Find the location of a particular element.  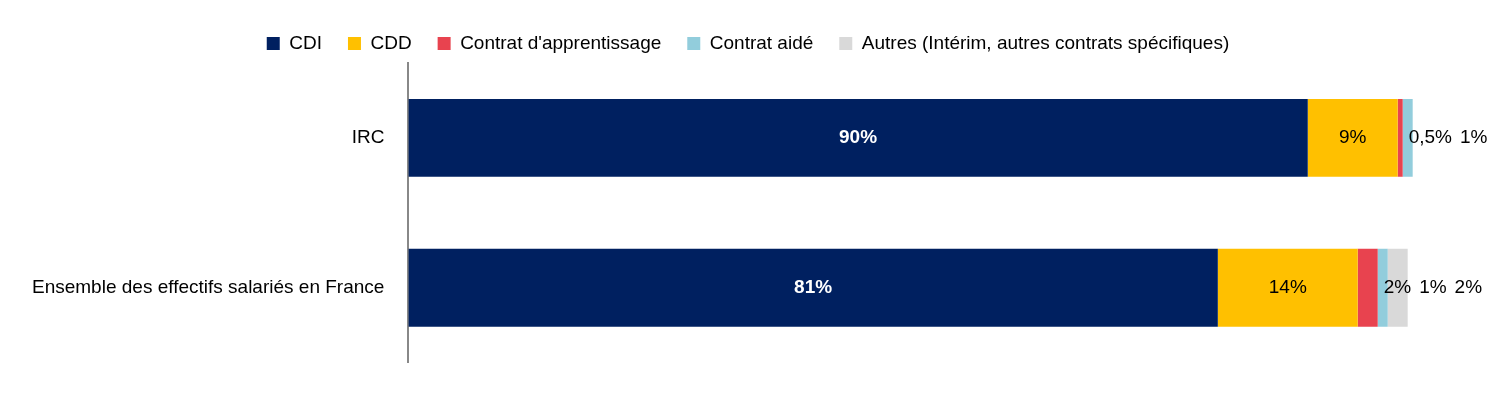

legend-label: CDI is located at coordinates (305, 42).